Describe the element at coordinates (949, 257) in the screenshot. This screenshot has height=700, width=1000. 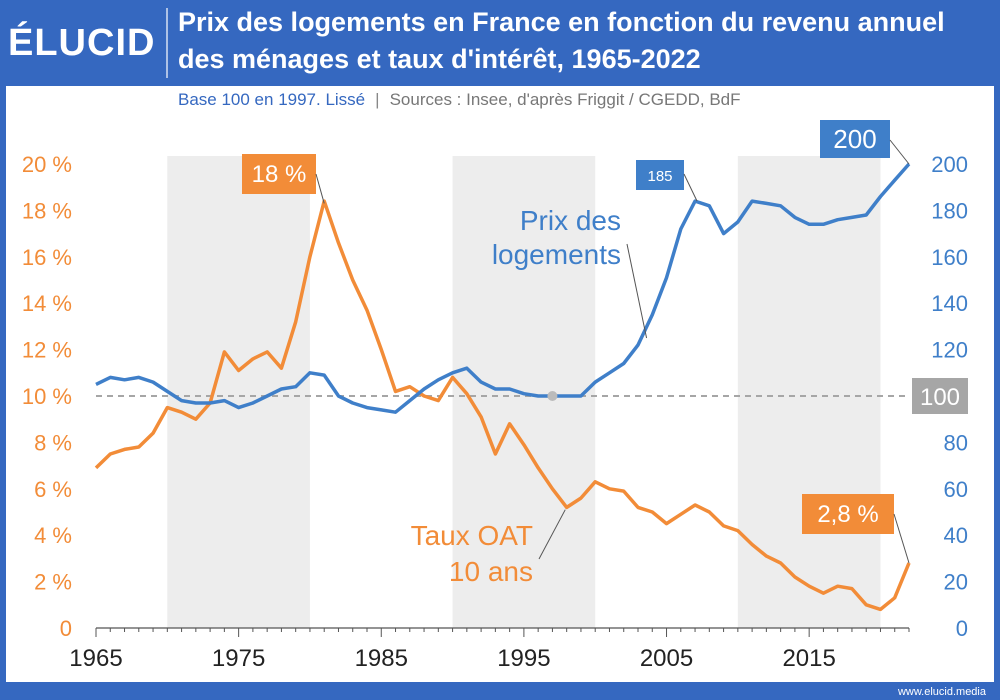
I see `right-tick-label: 160` at that location.